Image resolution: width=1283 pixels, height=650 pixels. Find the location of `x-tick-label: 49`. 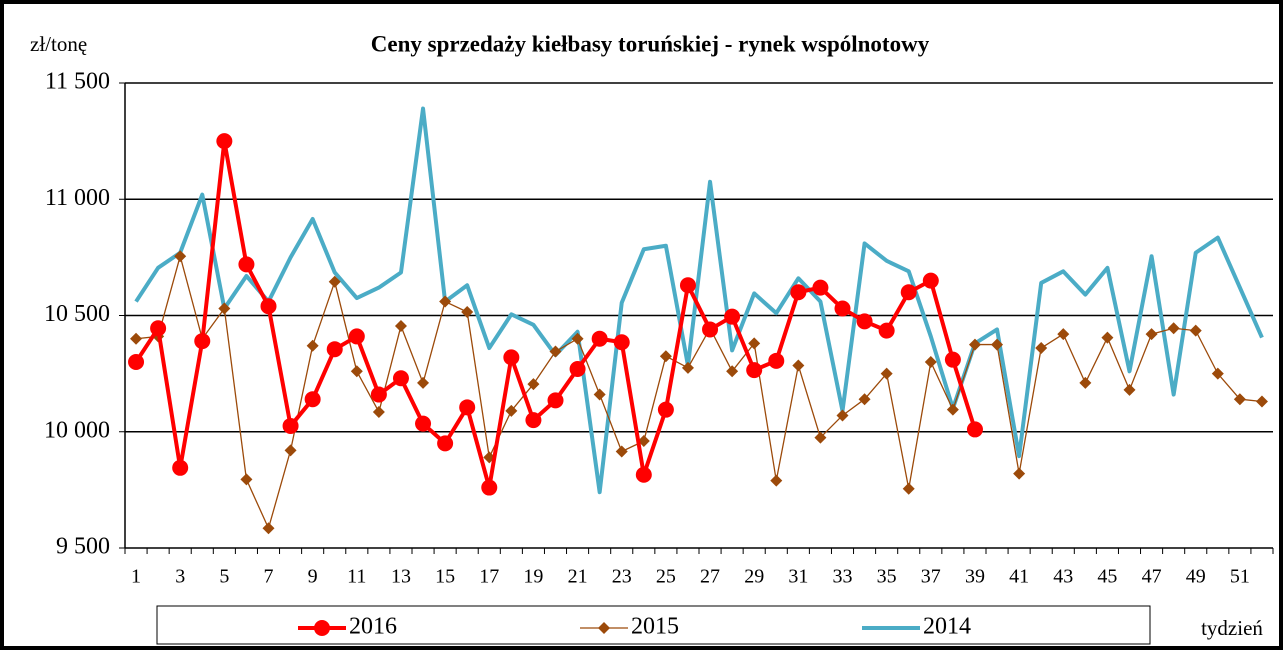

x-tick-label: 49 is located at coordinates (1196, 577).